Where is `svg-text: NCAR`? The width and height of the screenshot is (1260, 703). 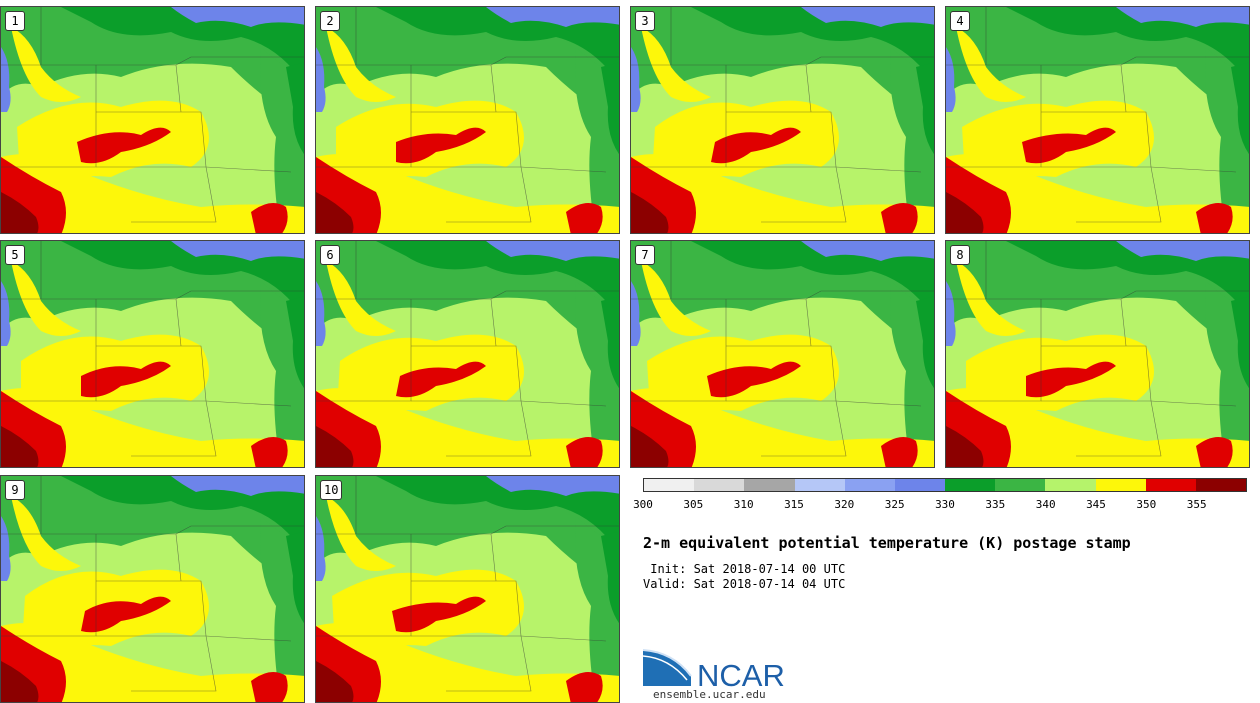
svg-text: NCAR is located at coordinates (741, 674).